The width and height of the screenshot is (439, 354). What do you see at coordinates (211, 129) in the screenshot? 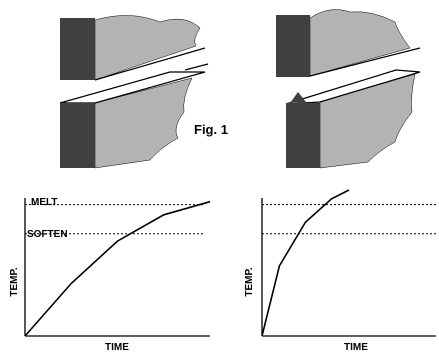
I see `figure-caption: Fig. 1` at bounding box center [211, 129].